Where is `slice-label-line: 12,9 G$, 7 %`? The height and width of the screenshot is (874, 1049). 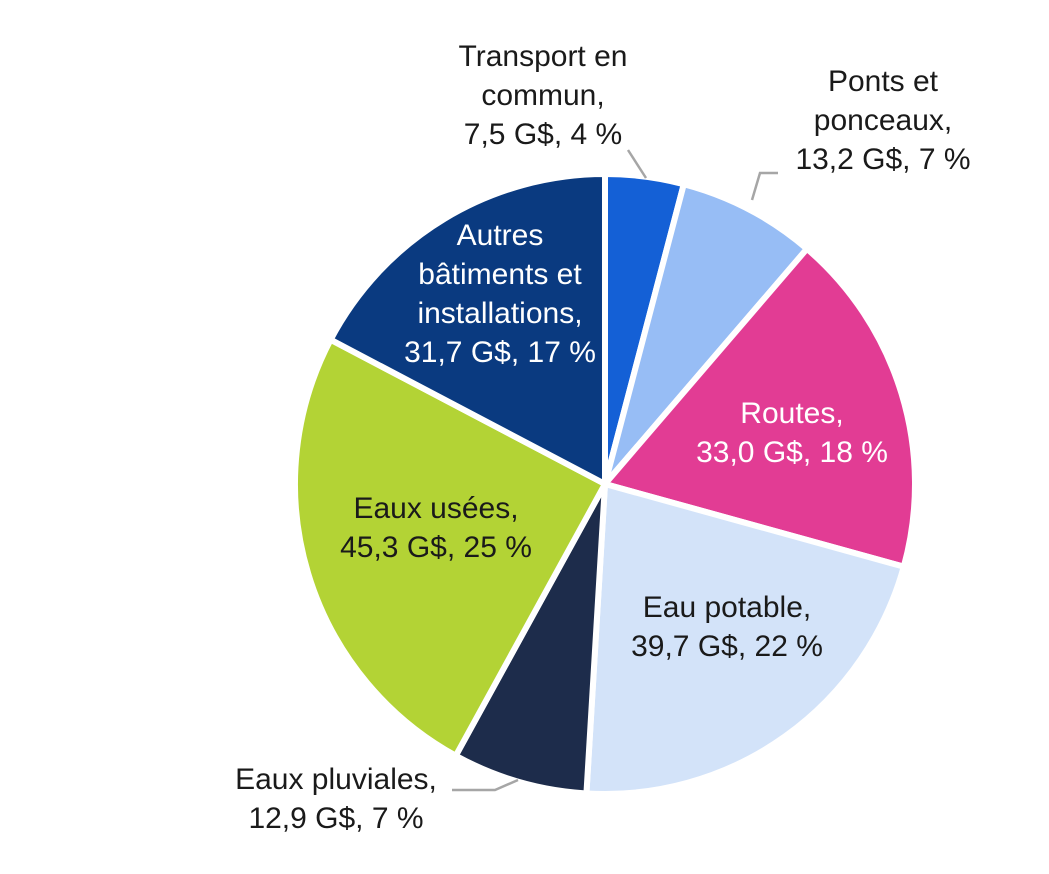 slice-label-line: 12,9 G$, 7 % is located at coordinates (335, 818).